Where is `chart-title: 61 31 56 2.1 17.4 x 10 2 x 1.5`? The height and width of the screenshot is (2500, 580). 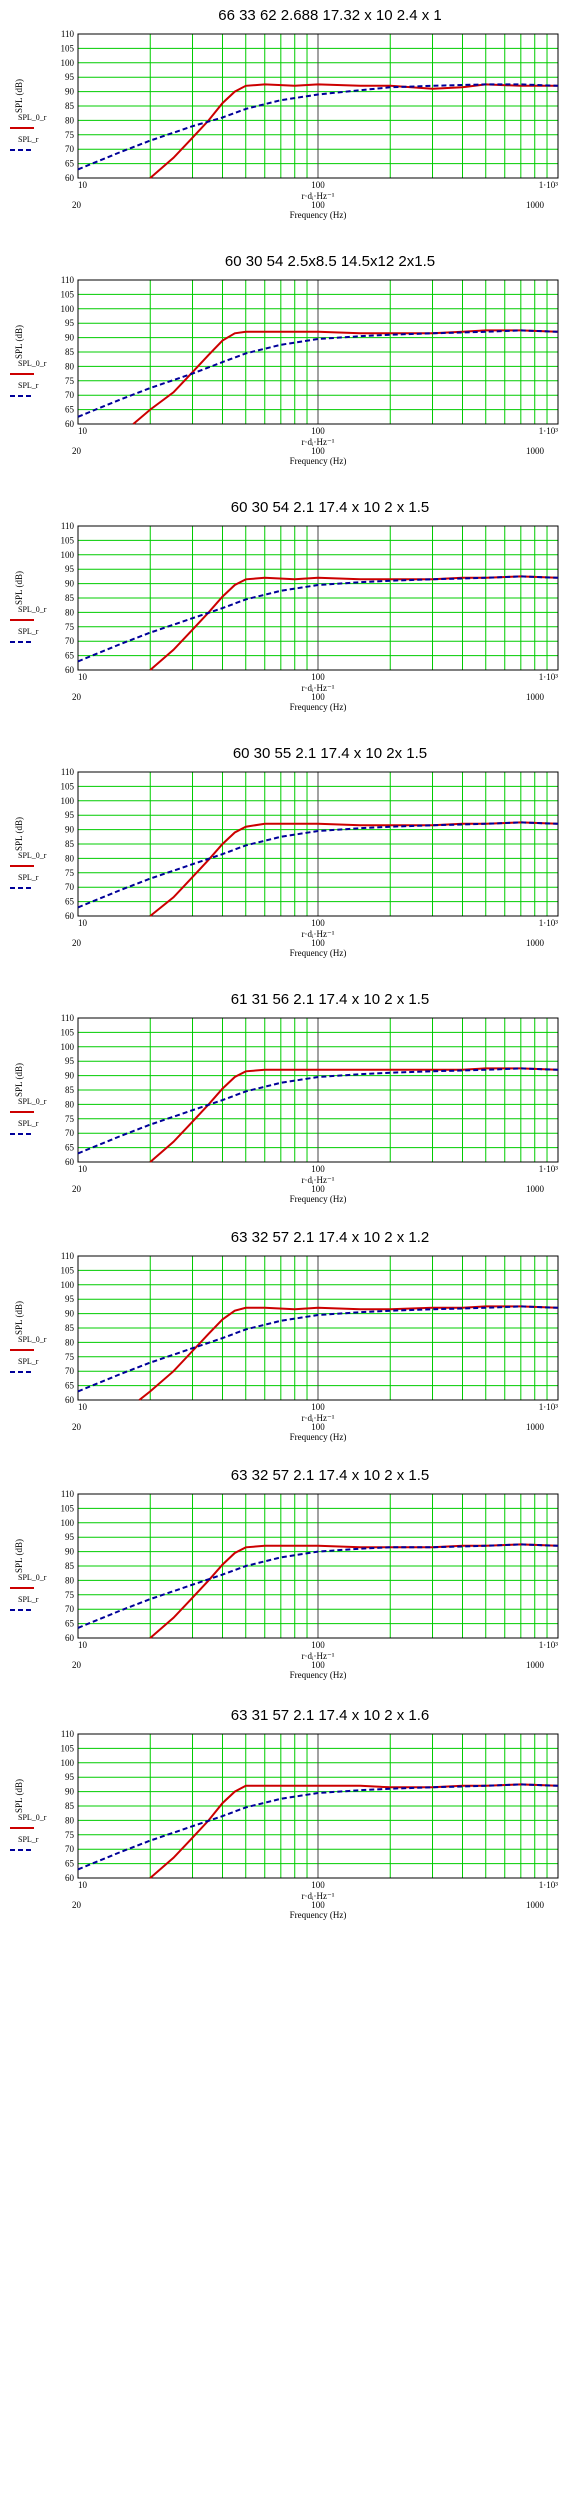
chart-title: 61 31 56 2.1 17.4 x 10 2 x 1.5 is located at coordinates (330, 999).